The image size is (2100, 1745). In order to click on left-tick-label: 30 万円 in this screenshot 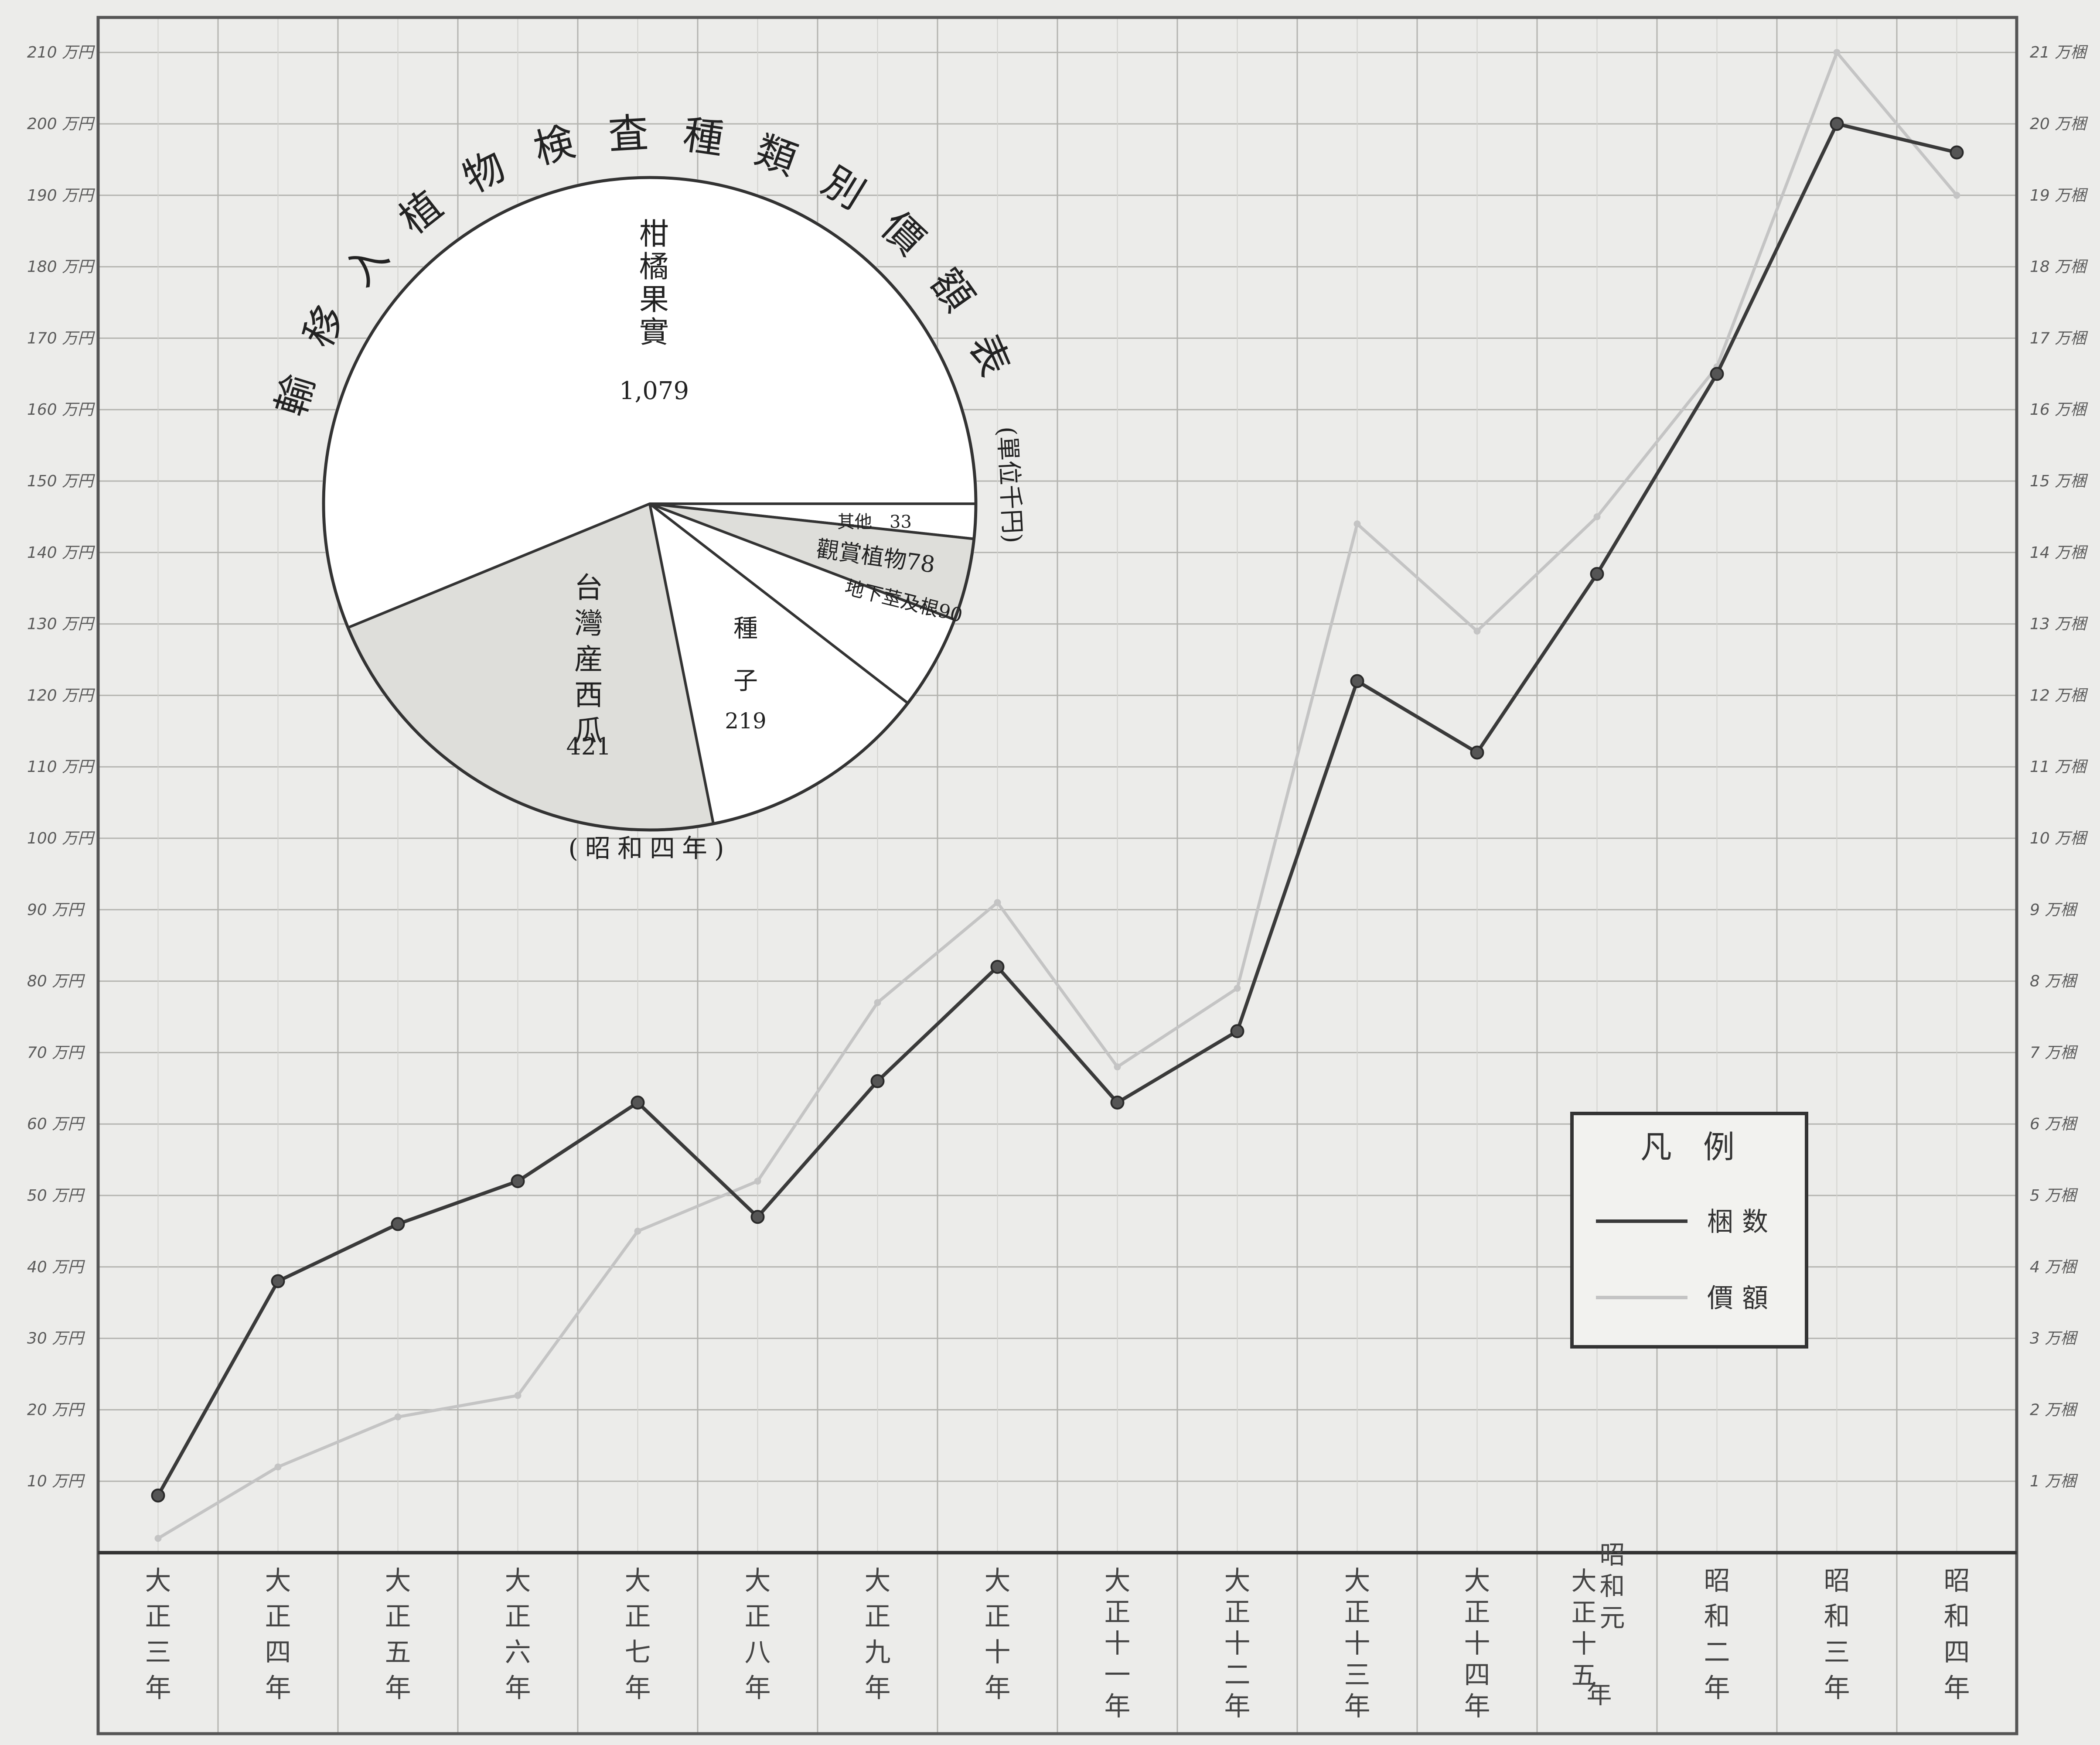, I will do `click(56, 1339)`.